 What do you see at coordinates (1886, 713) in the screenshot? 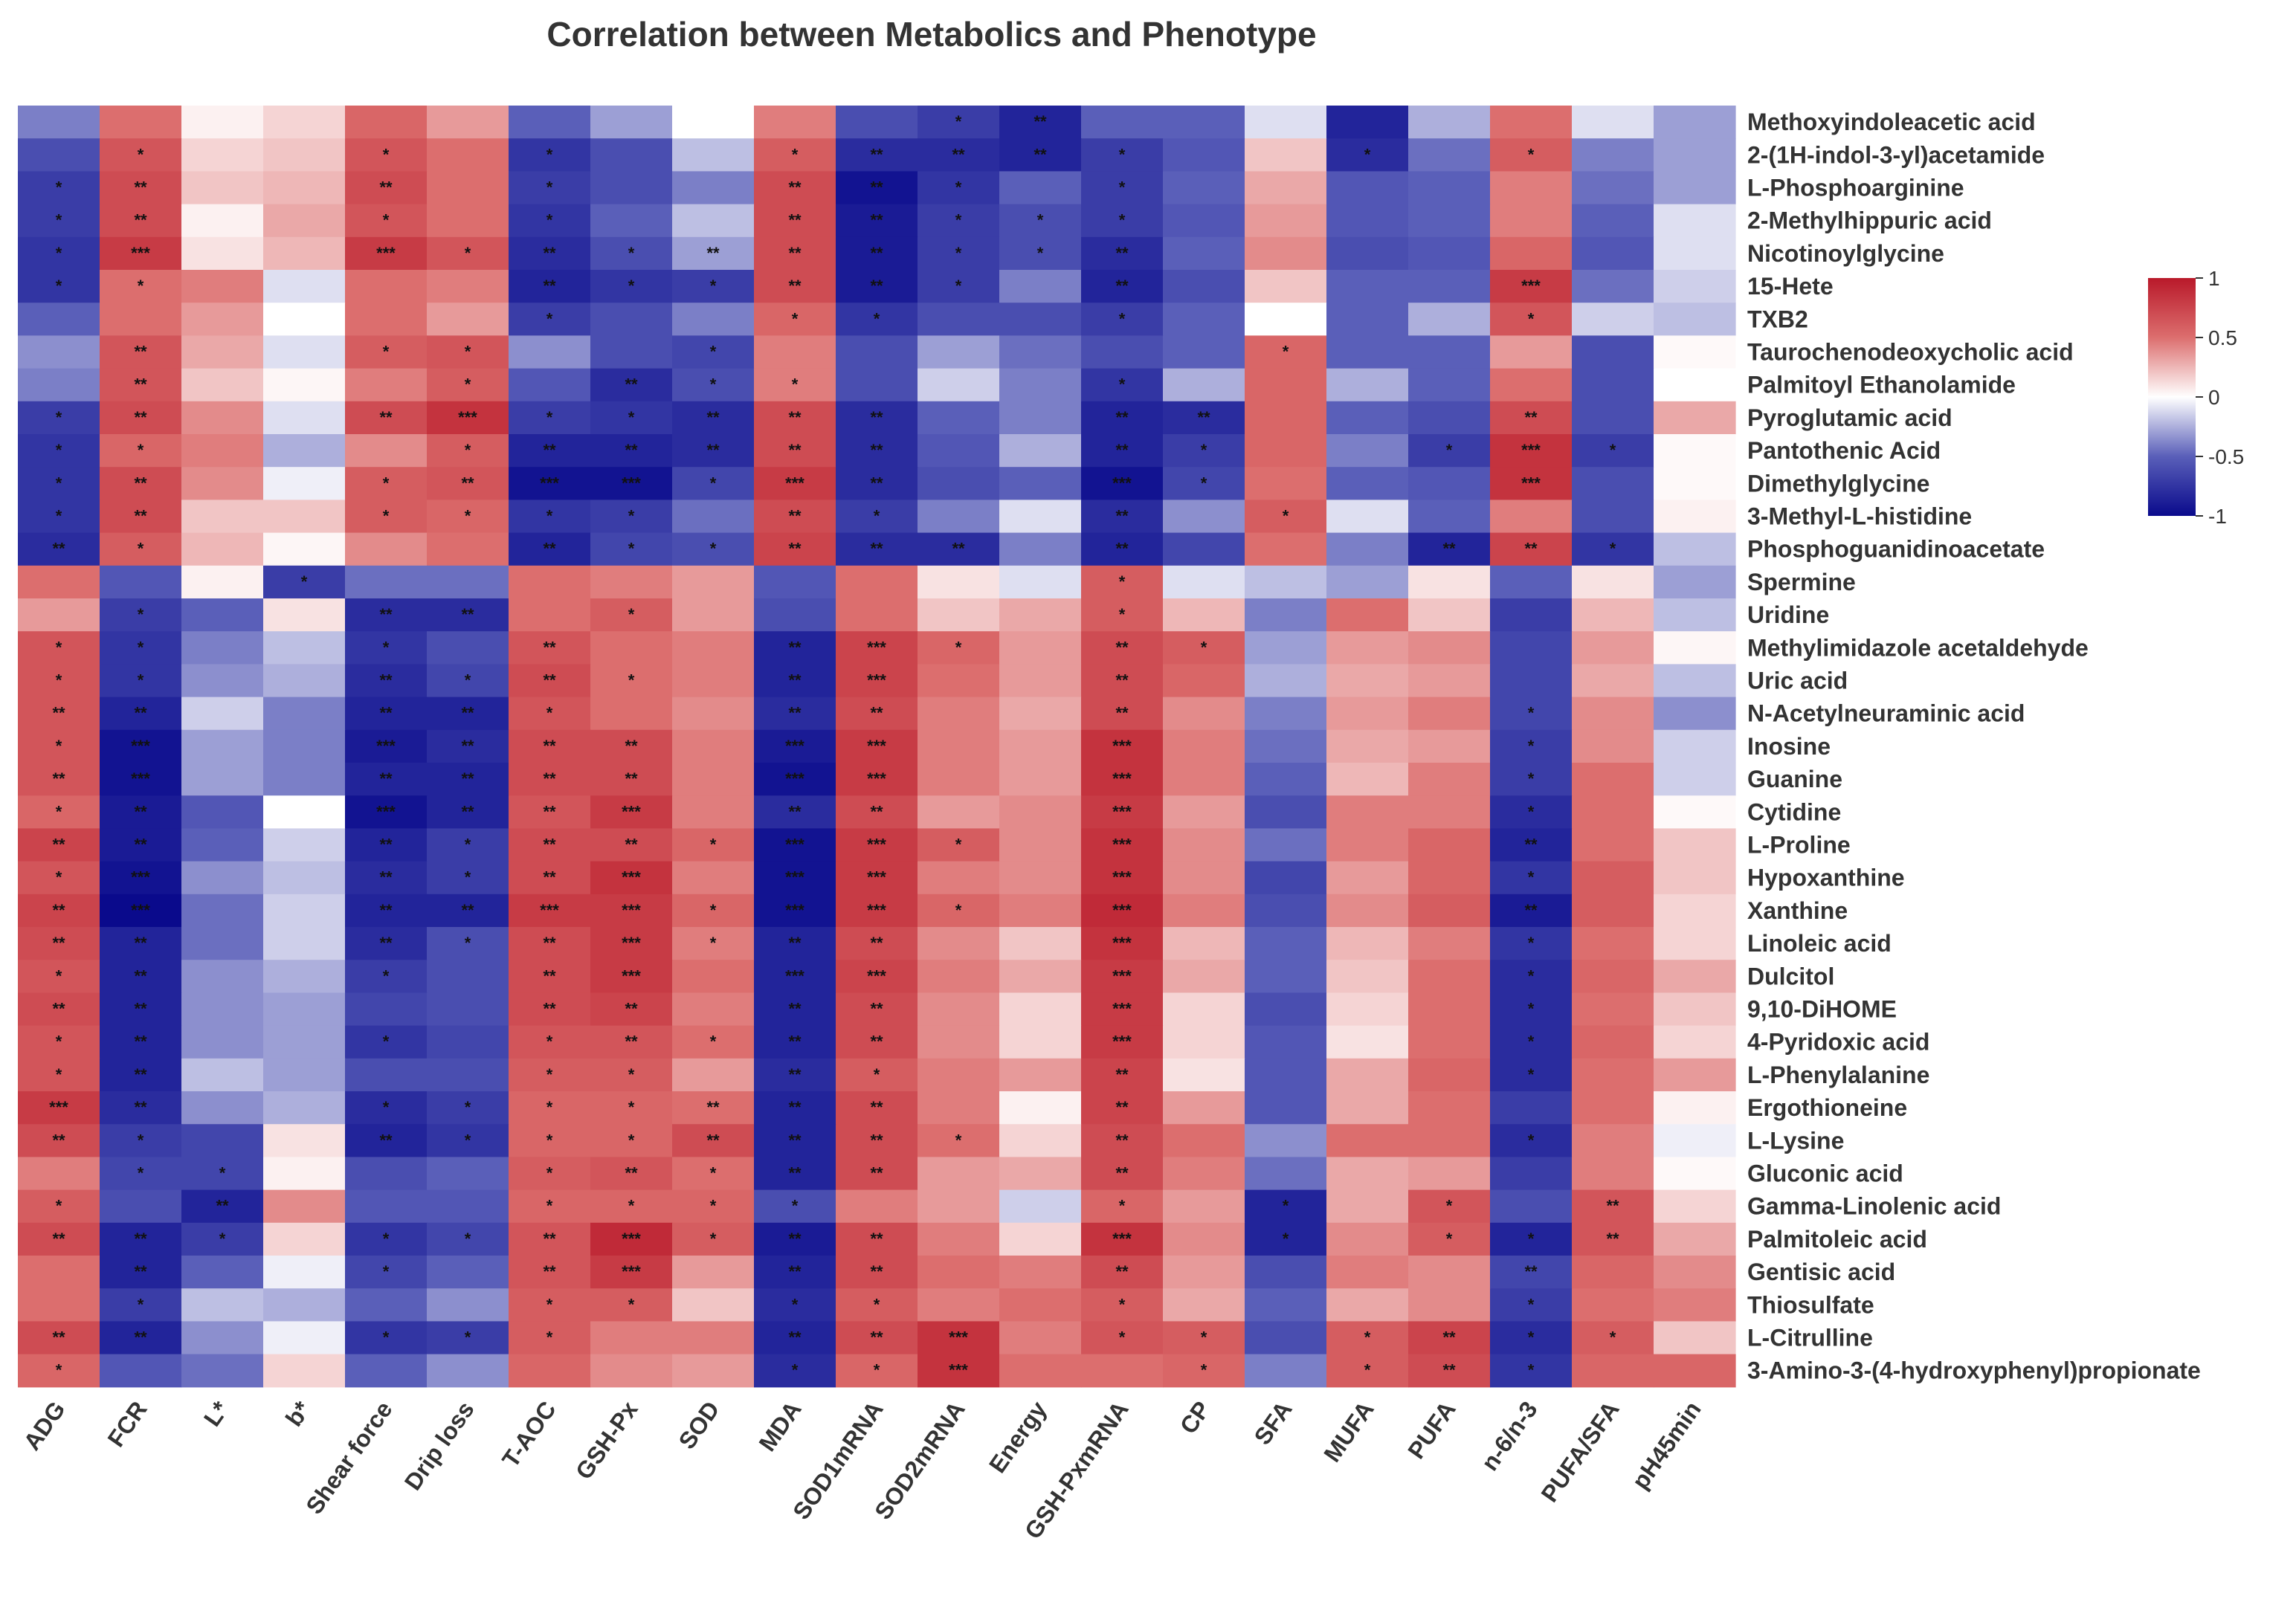
I see `row-label: N-Acetylneuraminic acid` at bounding box center [1886, 713].